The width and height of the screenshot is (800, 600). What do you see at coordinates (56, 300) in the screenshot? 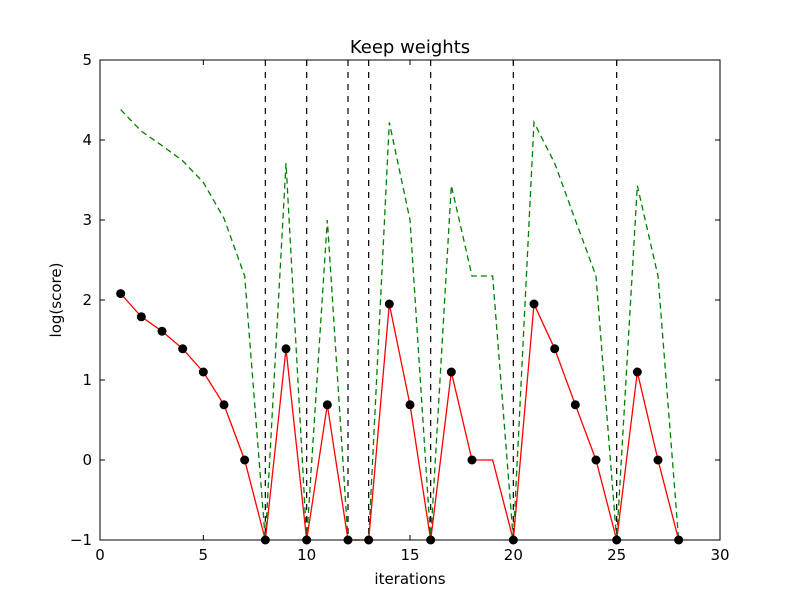
I see `y-axis-label: log(score)` at bounding box center [56, 300].